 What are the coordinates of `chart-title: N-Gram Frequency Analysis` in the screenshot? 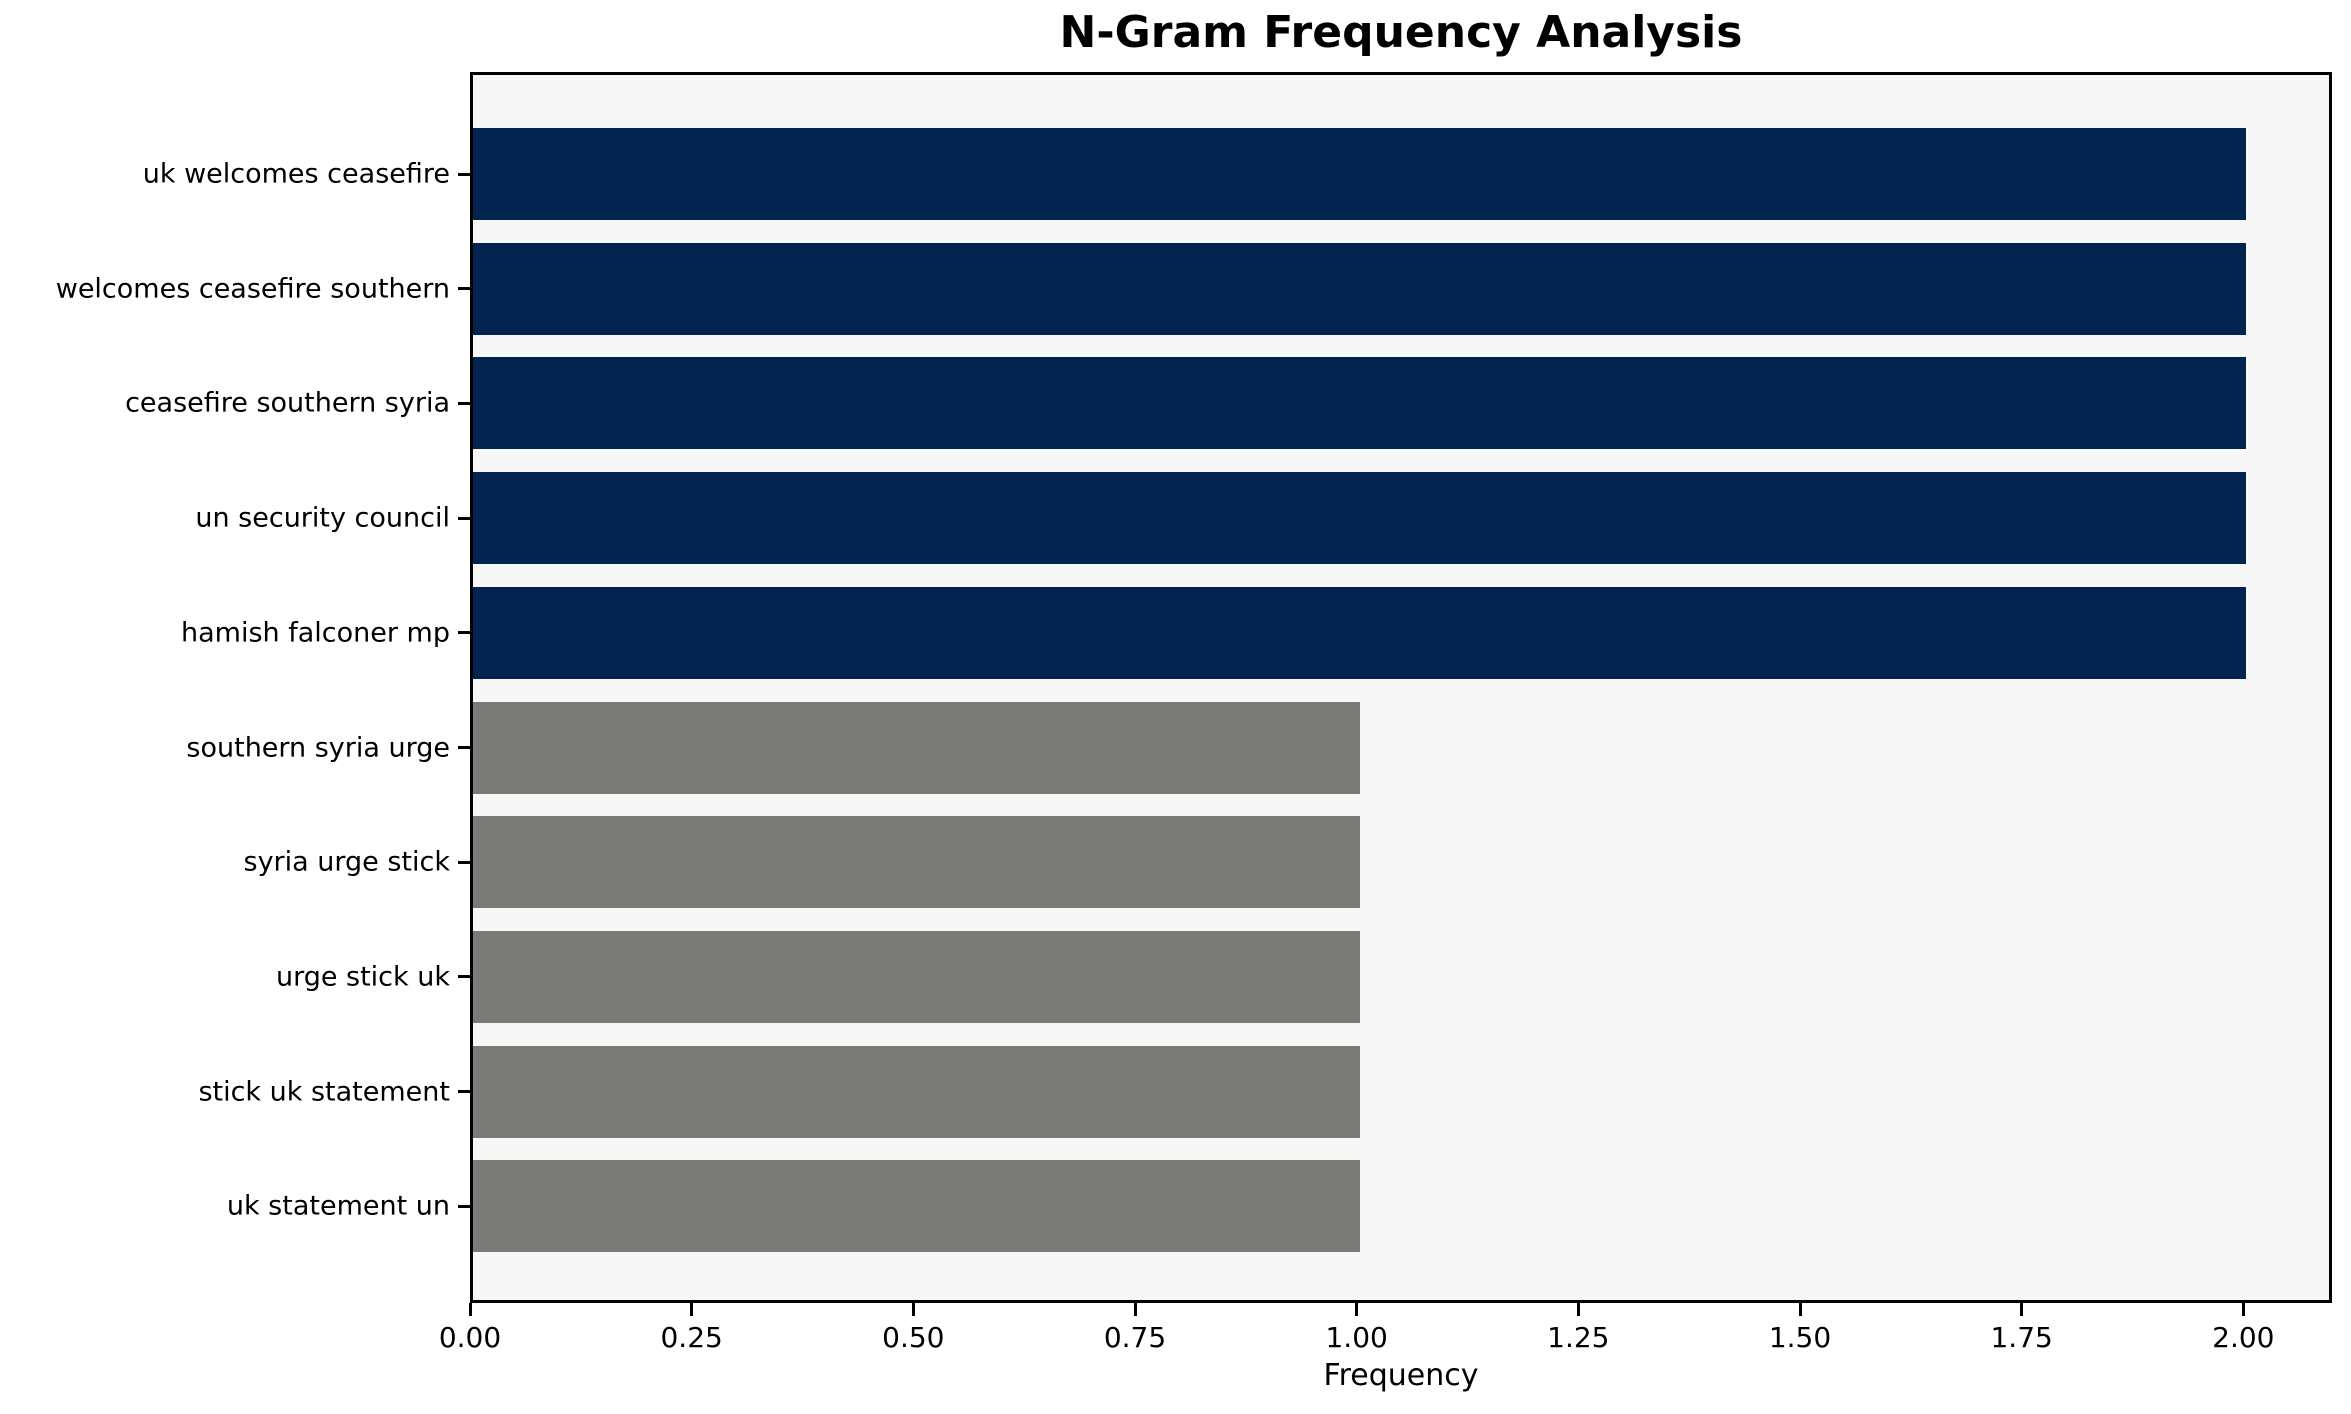 It's located at (1401, 32).